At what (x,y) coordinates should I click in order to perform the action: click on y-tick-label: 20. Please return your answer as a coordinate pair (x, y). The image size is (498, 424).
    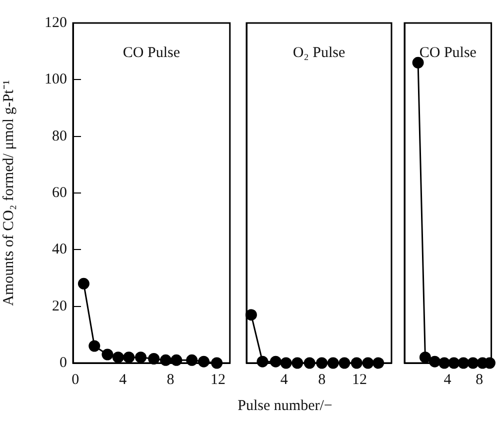
    Looking at the image, I should click on (59, 306).